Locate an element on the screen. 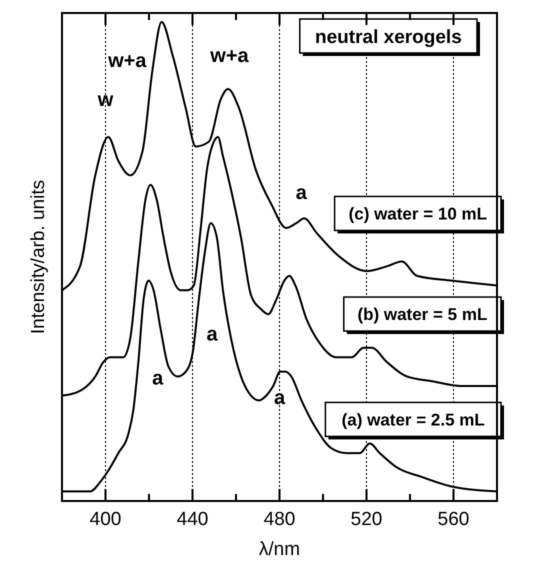  x-axis-title: λ/nm is located at coordinates (279, 549).